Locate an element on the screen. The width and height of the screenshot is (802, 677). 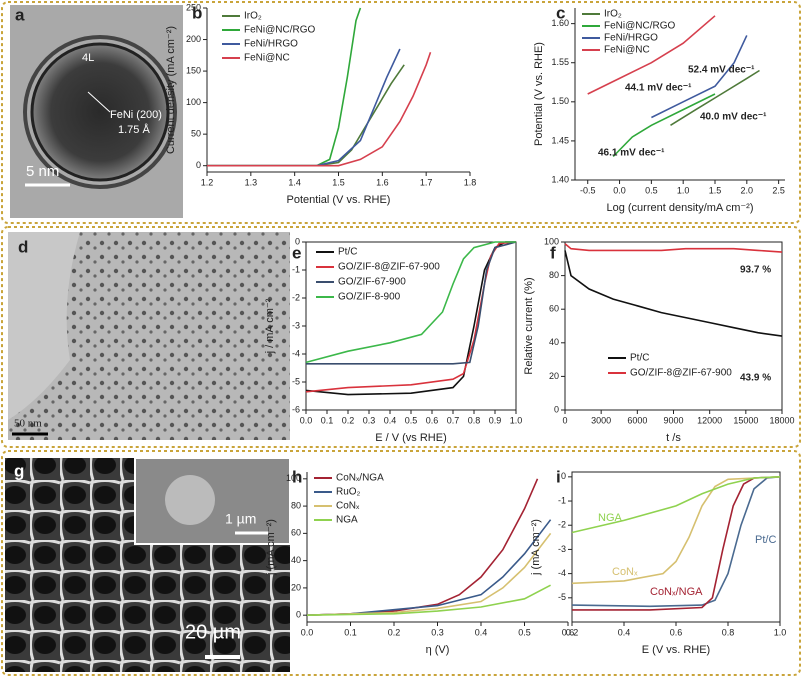
x-tick-label: 1.6 is located at coordinates (382, 182).